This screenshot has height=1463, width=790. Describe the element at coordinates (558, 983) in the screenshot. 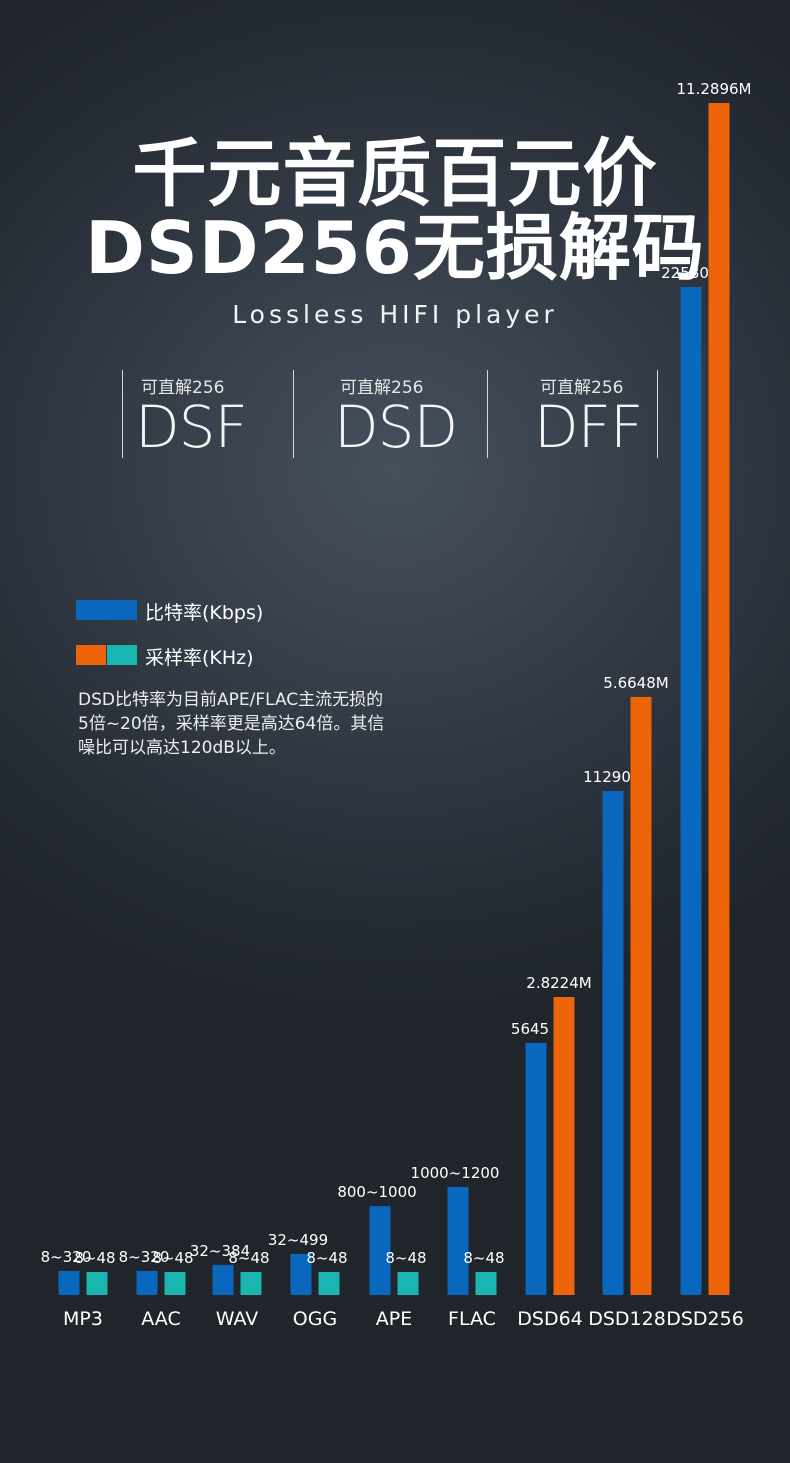

I see `data-label-samplerate: 2.8224M` at that location.